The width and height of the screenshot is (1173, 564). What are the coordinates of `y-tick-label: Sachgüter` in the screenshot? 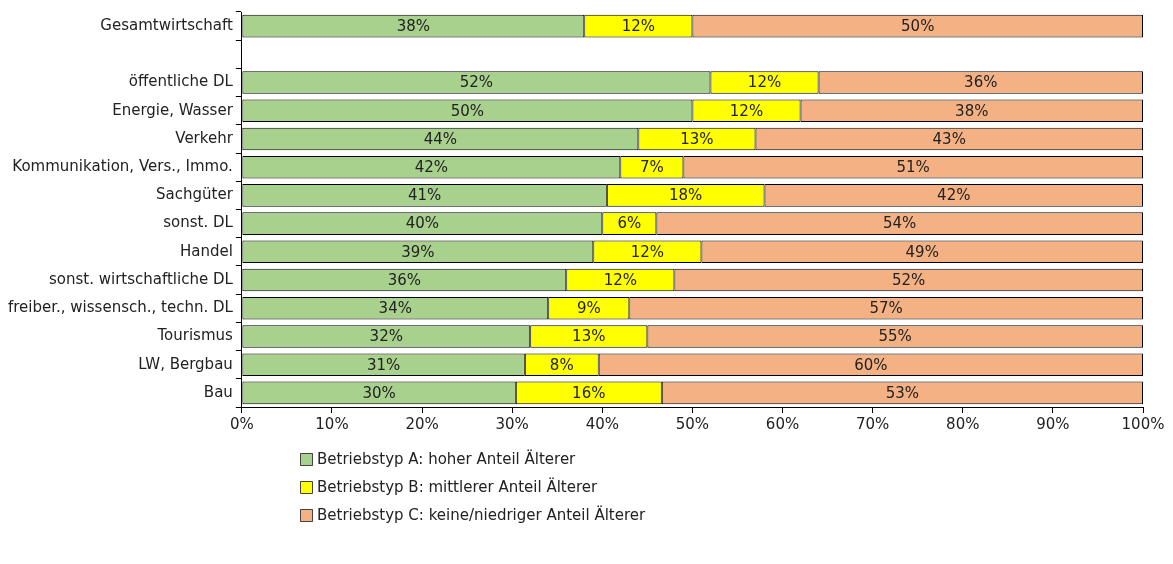 It's located at (195, 194).